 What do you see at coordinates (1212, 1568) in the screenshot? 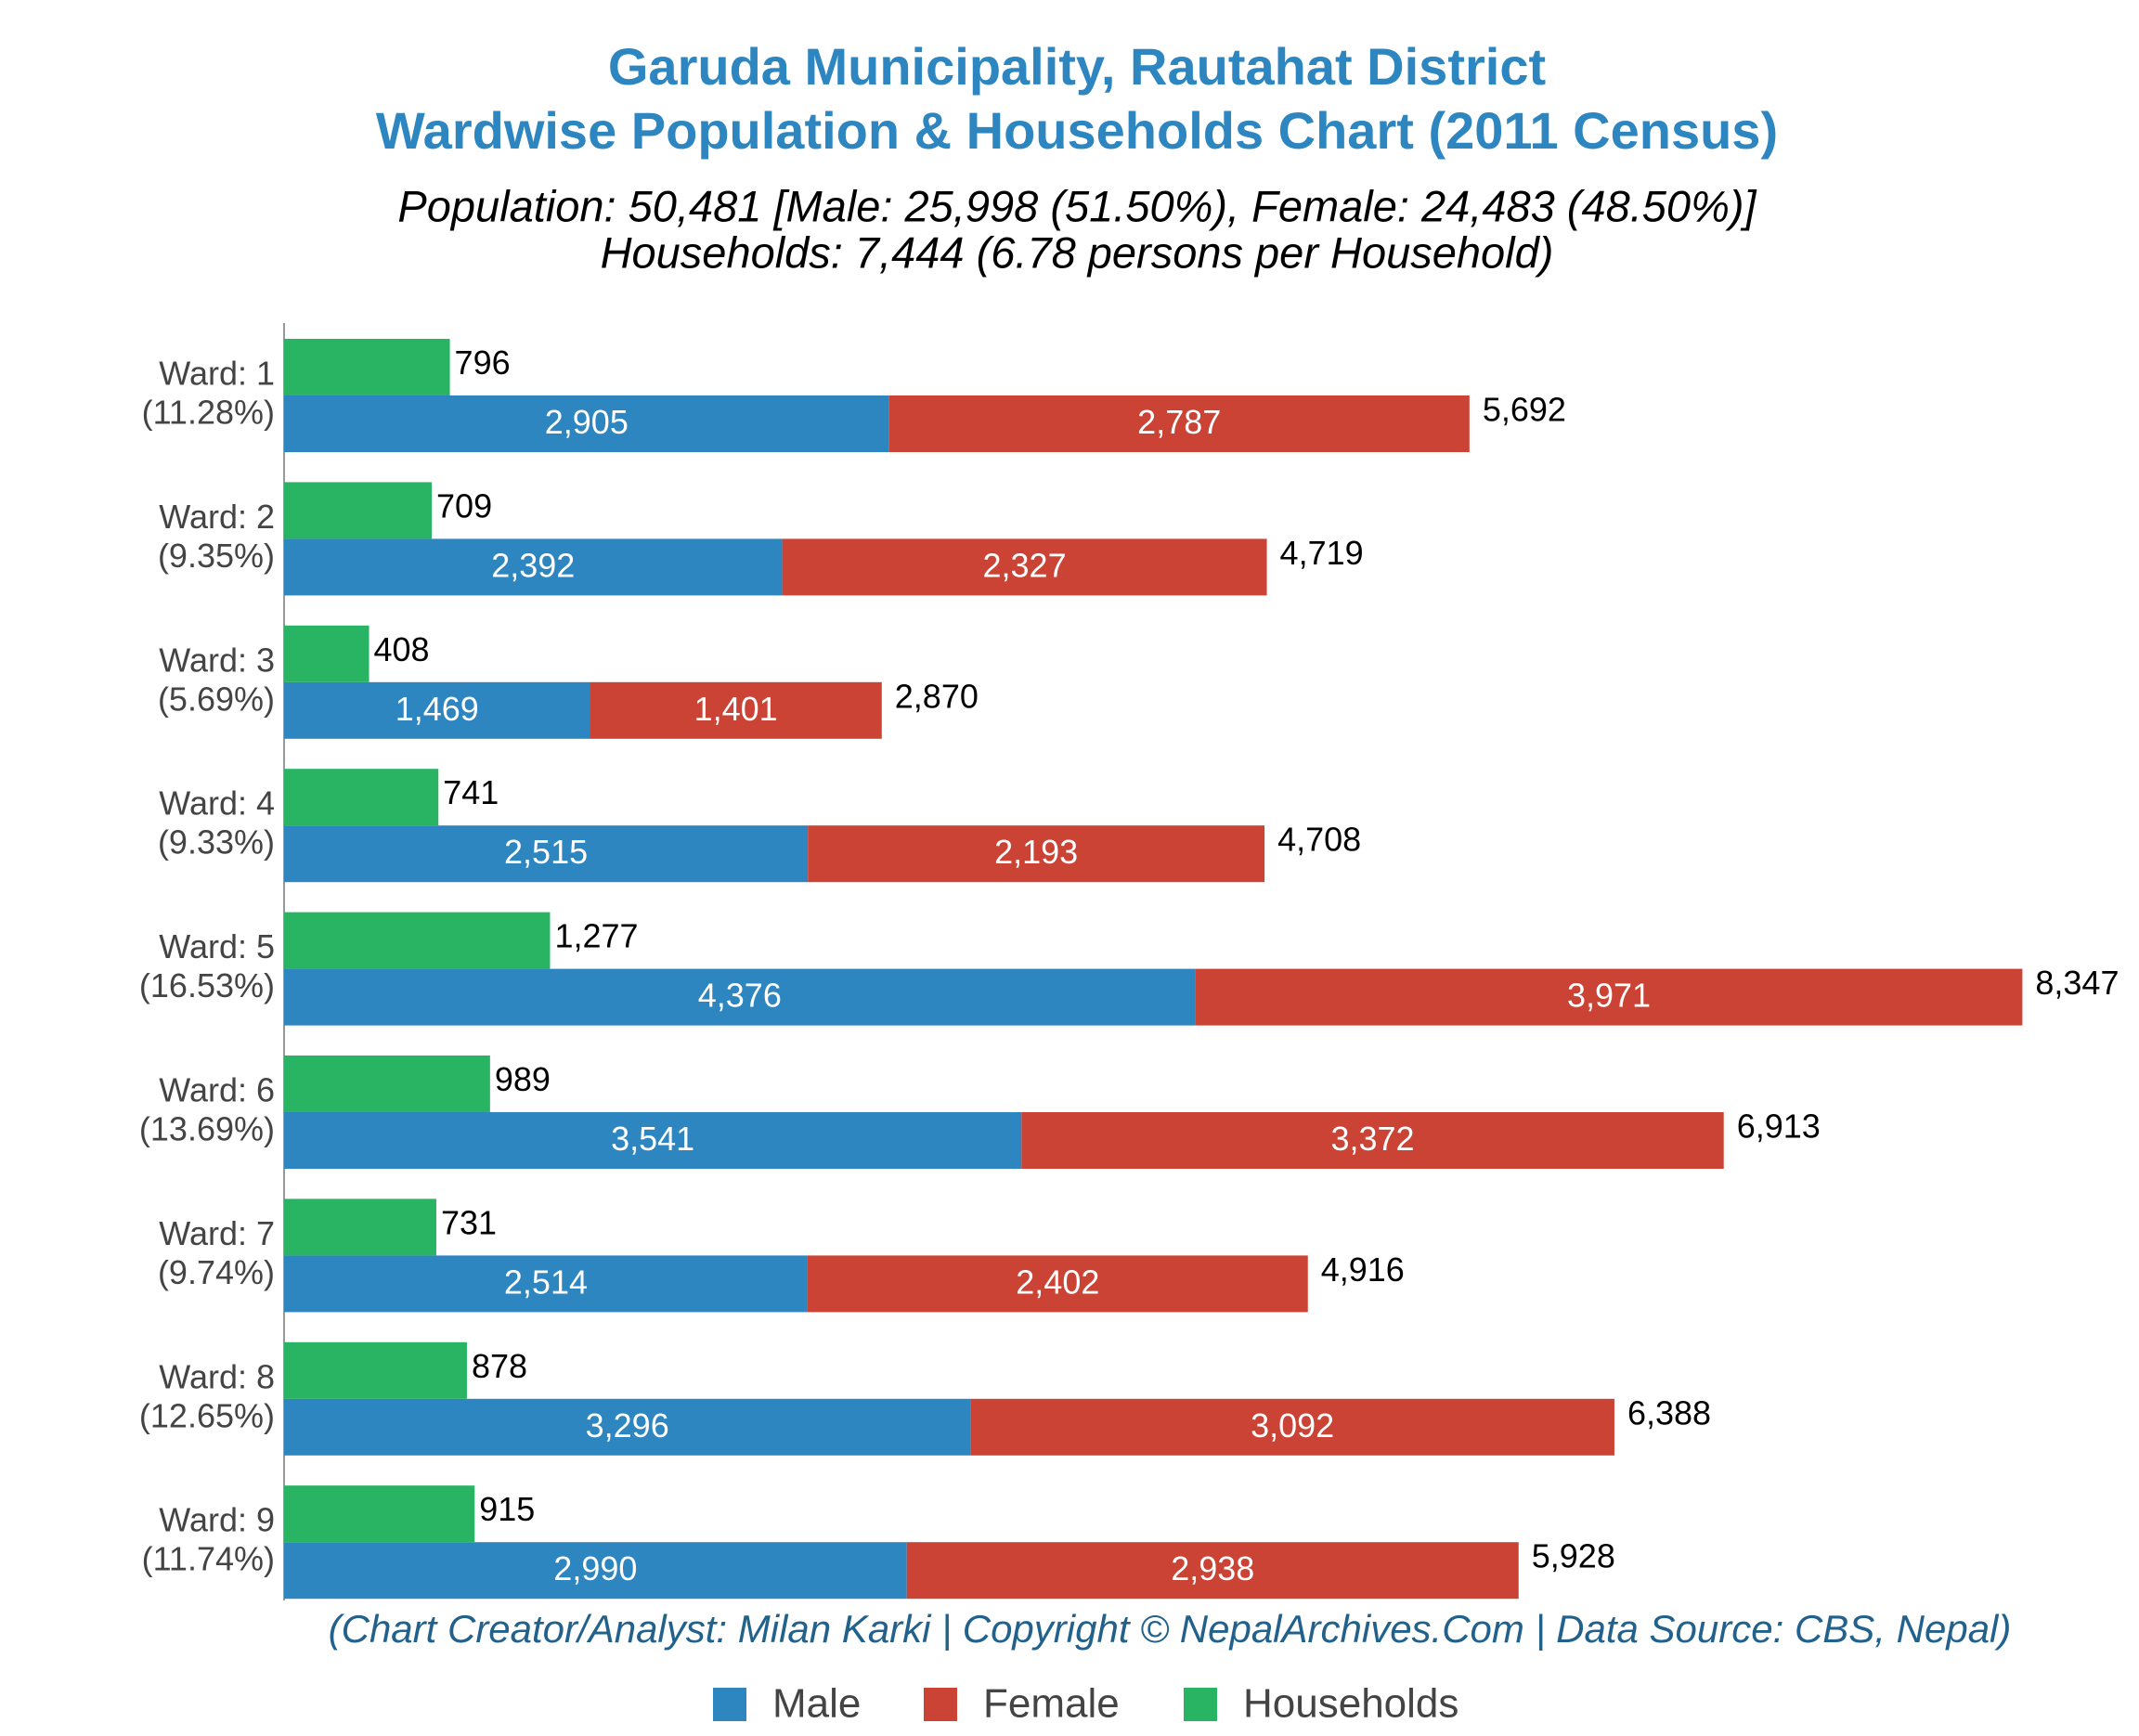
I see `value-label: 2,938` at bounding box center [1212, 1568].